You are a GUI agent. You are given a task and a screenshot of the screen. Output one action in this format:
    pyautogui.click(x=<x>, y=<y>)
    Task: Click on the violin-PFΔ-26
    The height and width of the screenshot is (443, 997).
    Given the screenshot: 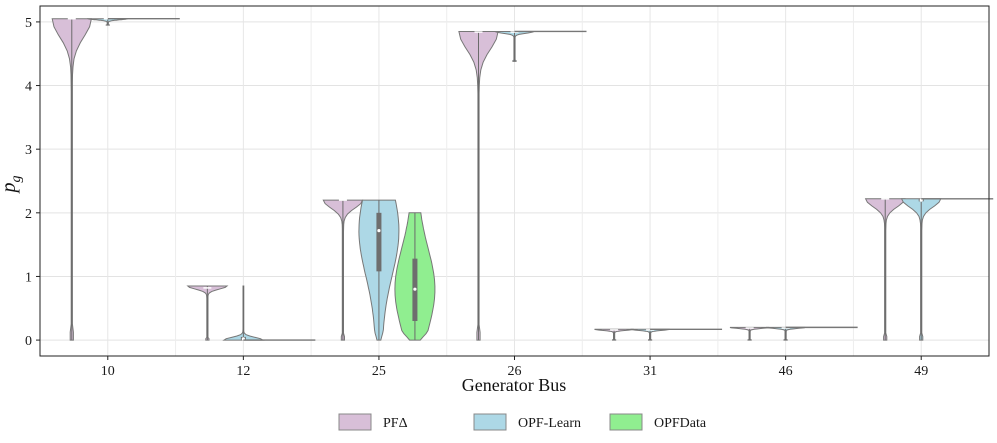 What is the action you would take?
    pyautogui.click(x=478, y=186)
    